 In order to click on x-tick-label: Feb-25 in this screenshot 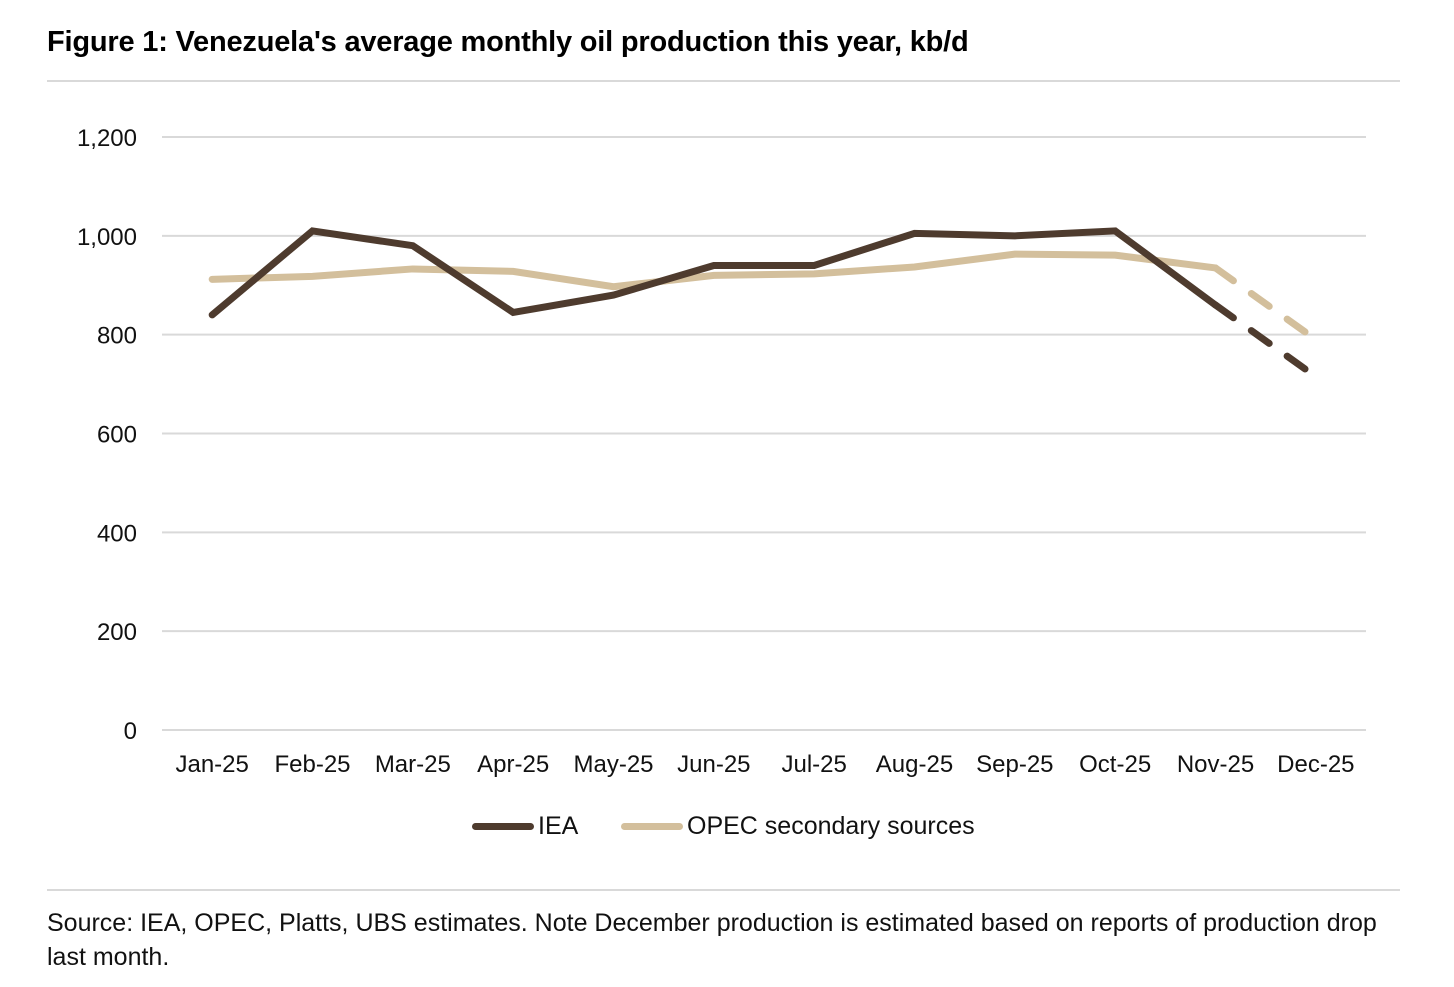, I will do `click(312, 764)`.